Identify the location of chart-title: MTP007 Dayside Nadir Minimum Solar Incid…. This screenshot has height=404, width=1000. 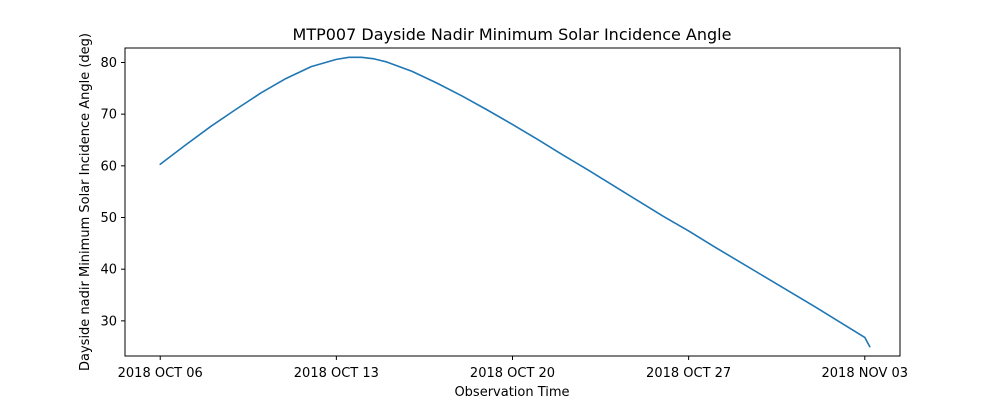
(512, 34).